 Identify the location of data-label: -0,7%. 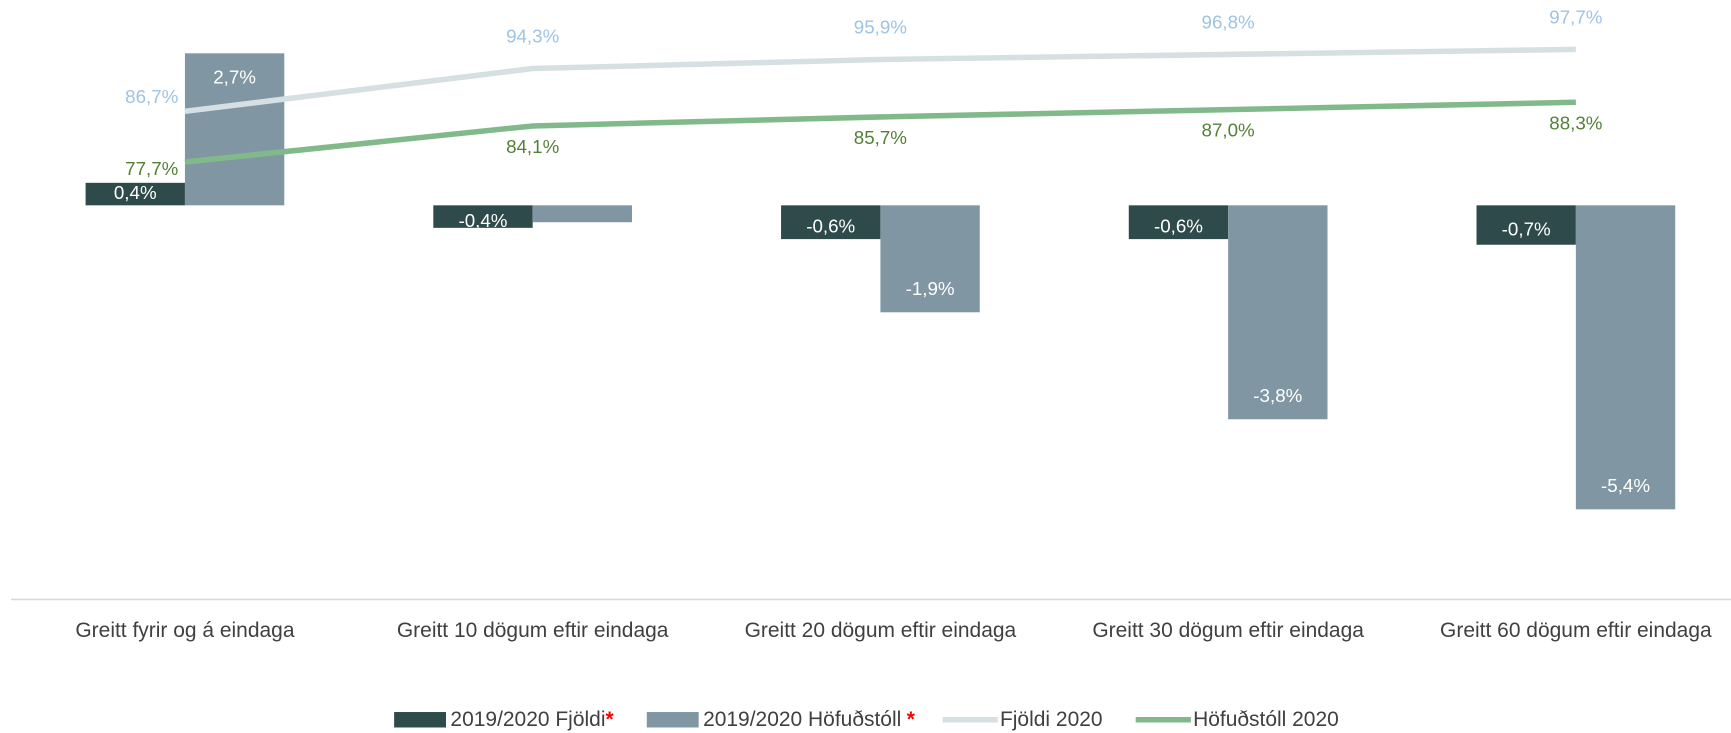
(1526, 229).